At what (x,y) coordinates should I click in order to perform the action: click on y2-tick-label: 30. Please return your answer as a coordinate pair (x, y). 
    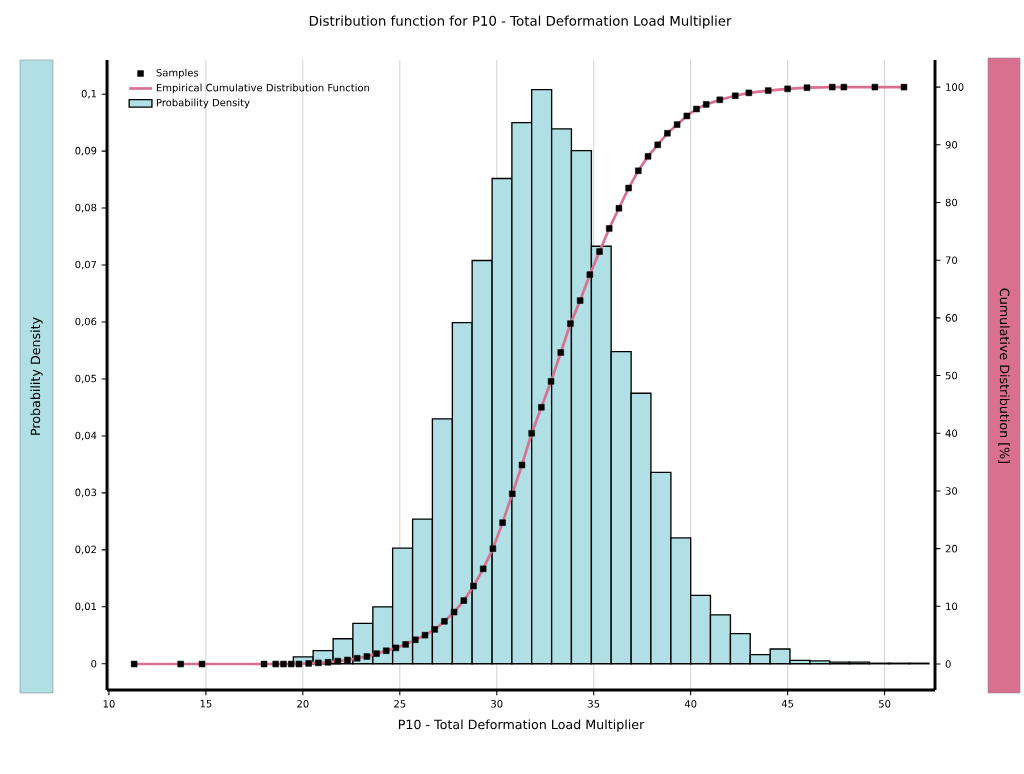
    Looking at the image, I should click on (951, 491).